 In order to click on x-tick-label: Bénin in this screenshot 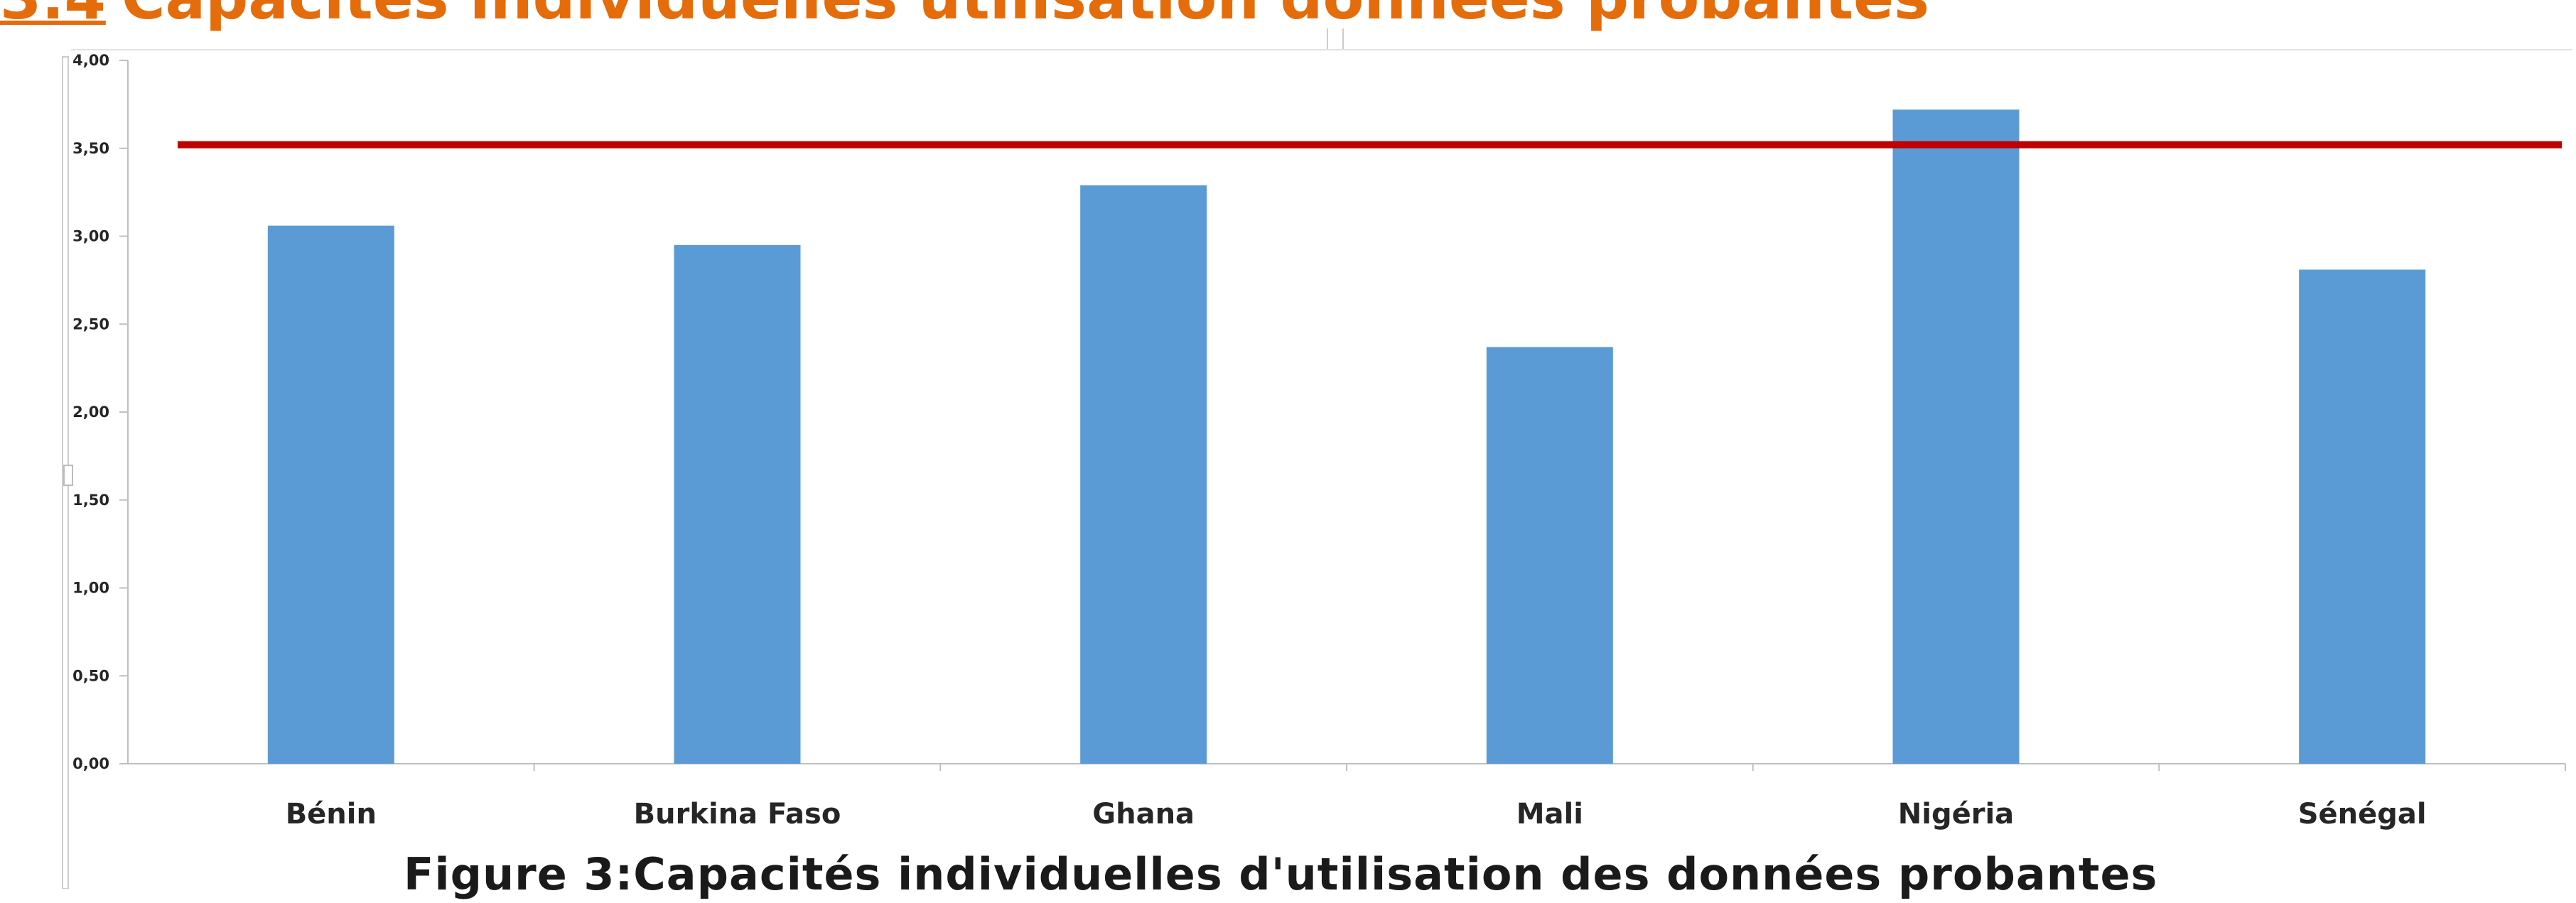, I will do `click(331, 814)`.